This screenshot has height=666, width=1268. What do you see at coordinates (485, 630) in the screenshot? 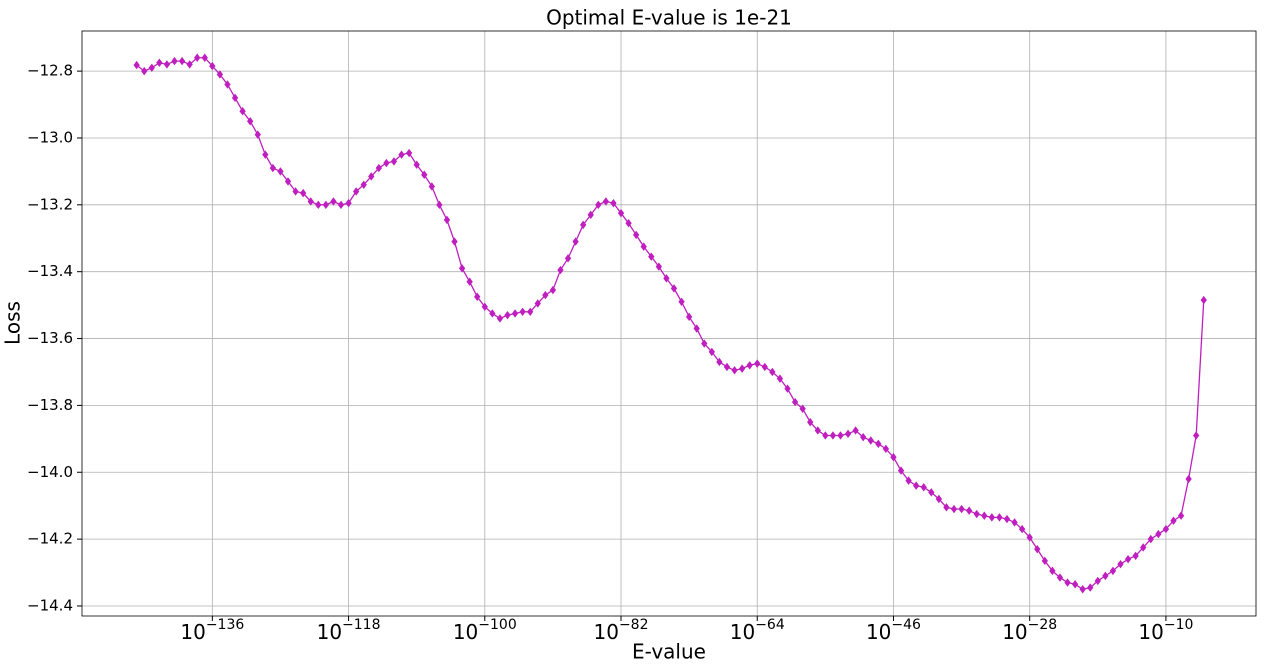
I see `x-tick-label: 10−100` at bounding box center [485, 630].